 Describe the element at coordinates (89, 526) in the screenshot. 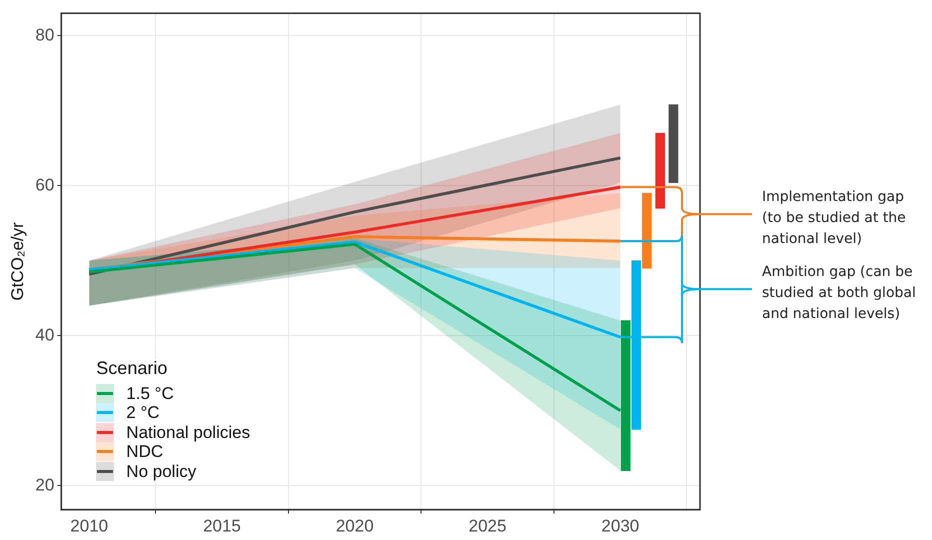

I see `x-tick-label: 2010` at that location.